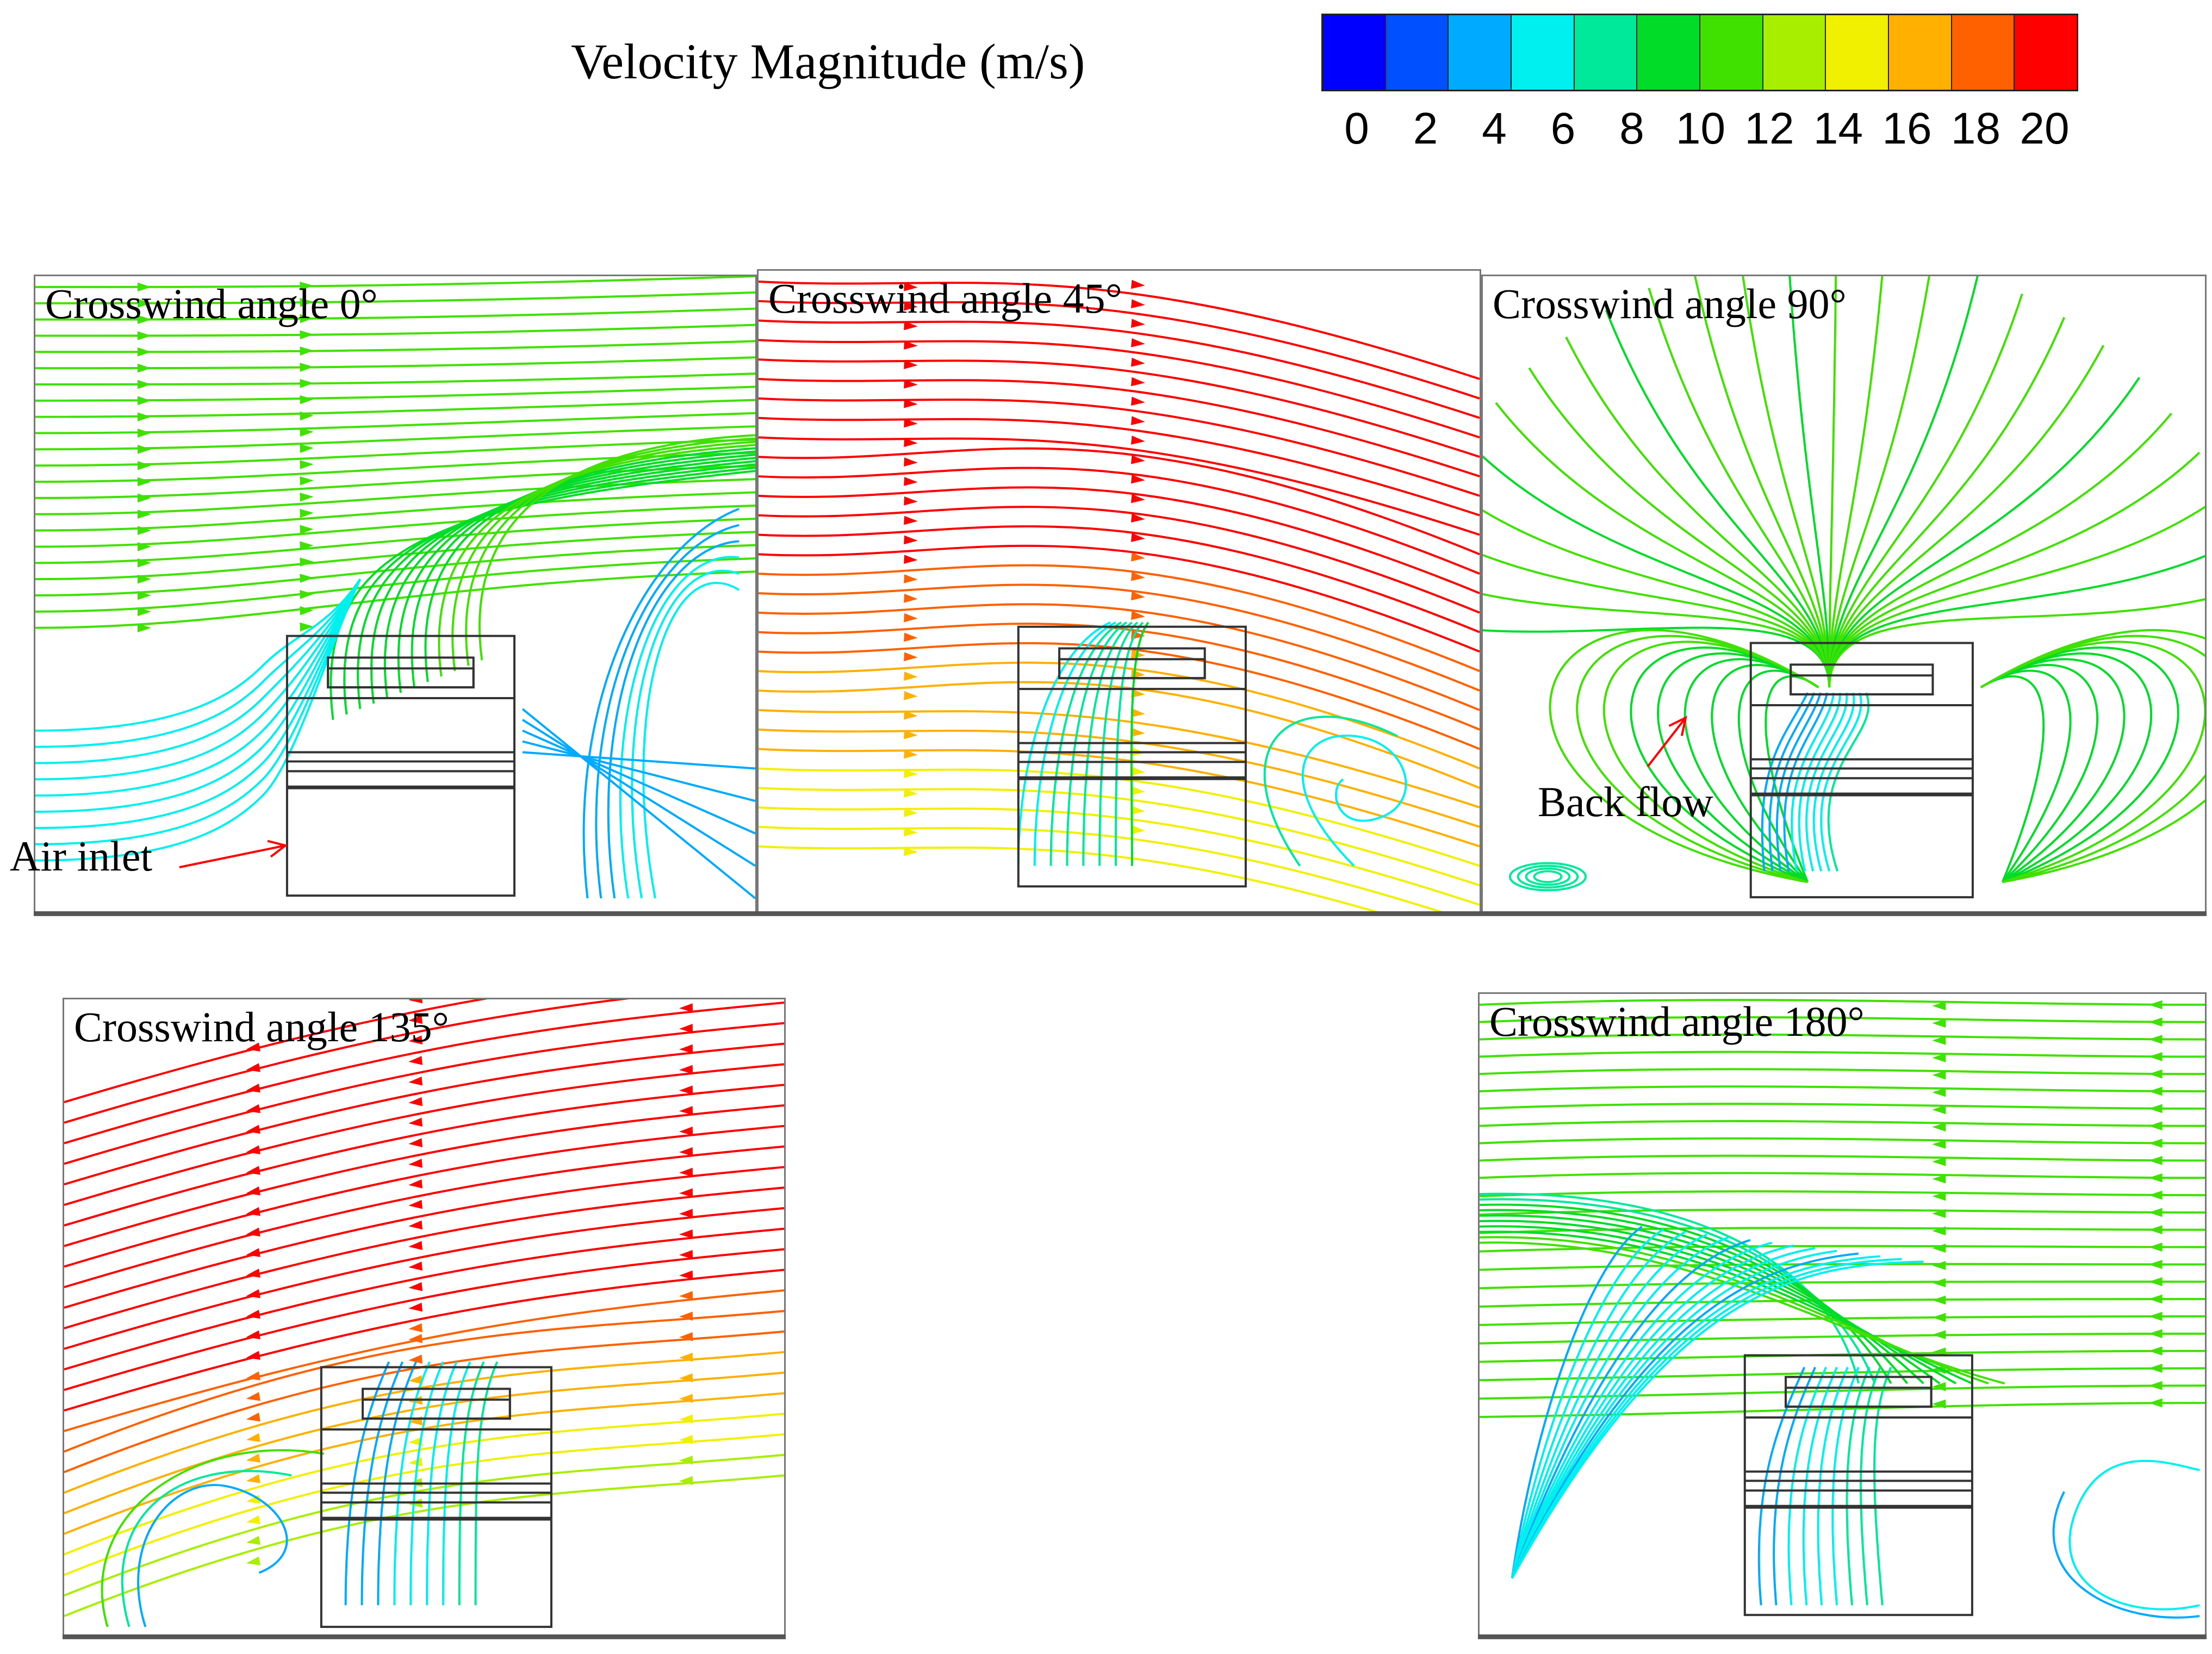 The width and height of the screenshot is (2212, 1654). What do you see at coordinates (1548, 877) in the screenshot?
I see `vortex-ellipse` at bounding box center [1548, 877].